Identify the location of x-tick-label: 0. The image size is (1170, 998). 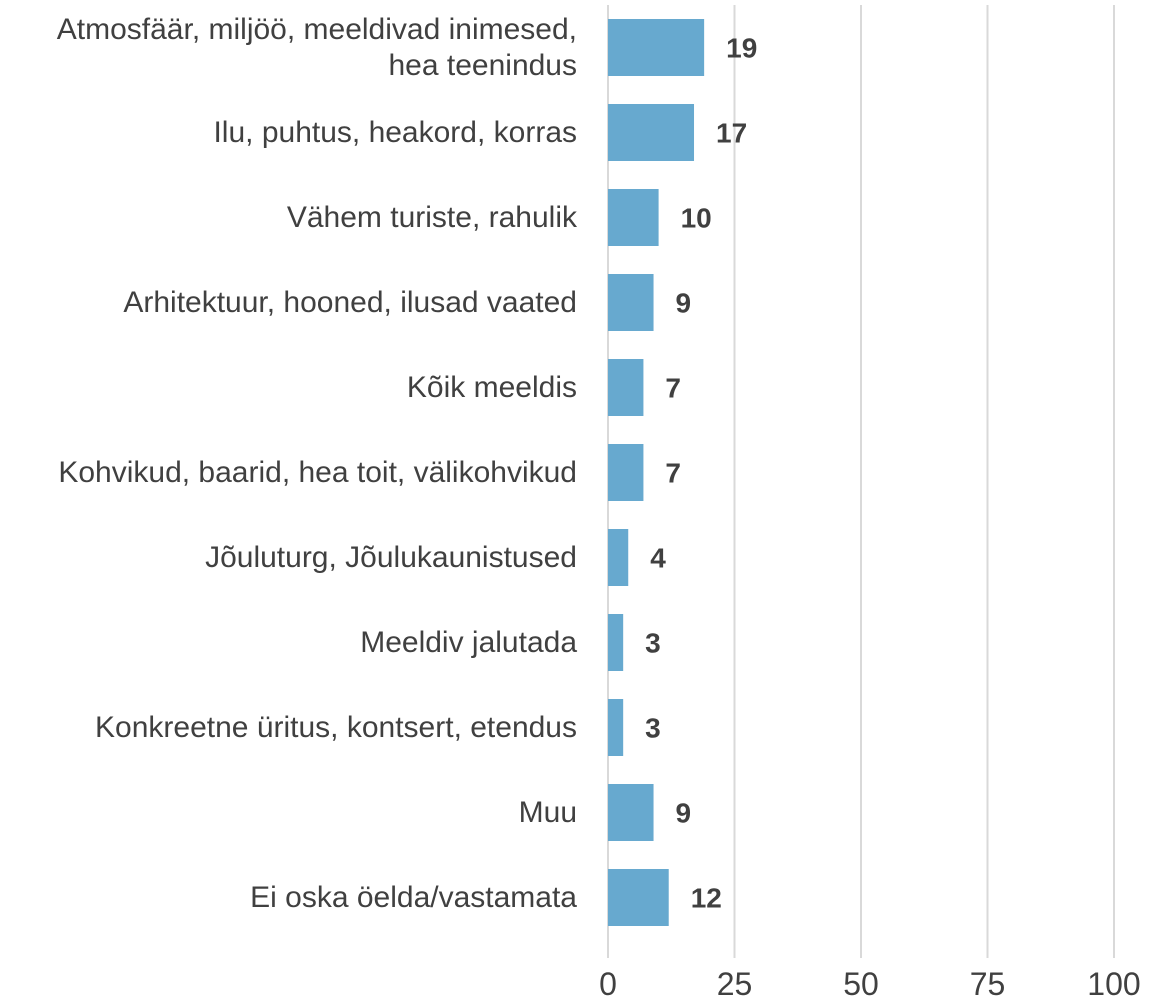
(608, 982).